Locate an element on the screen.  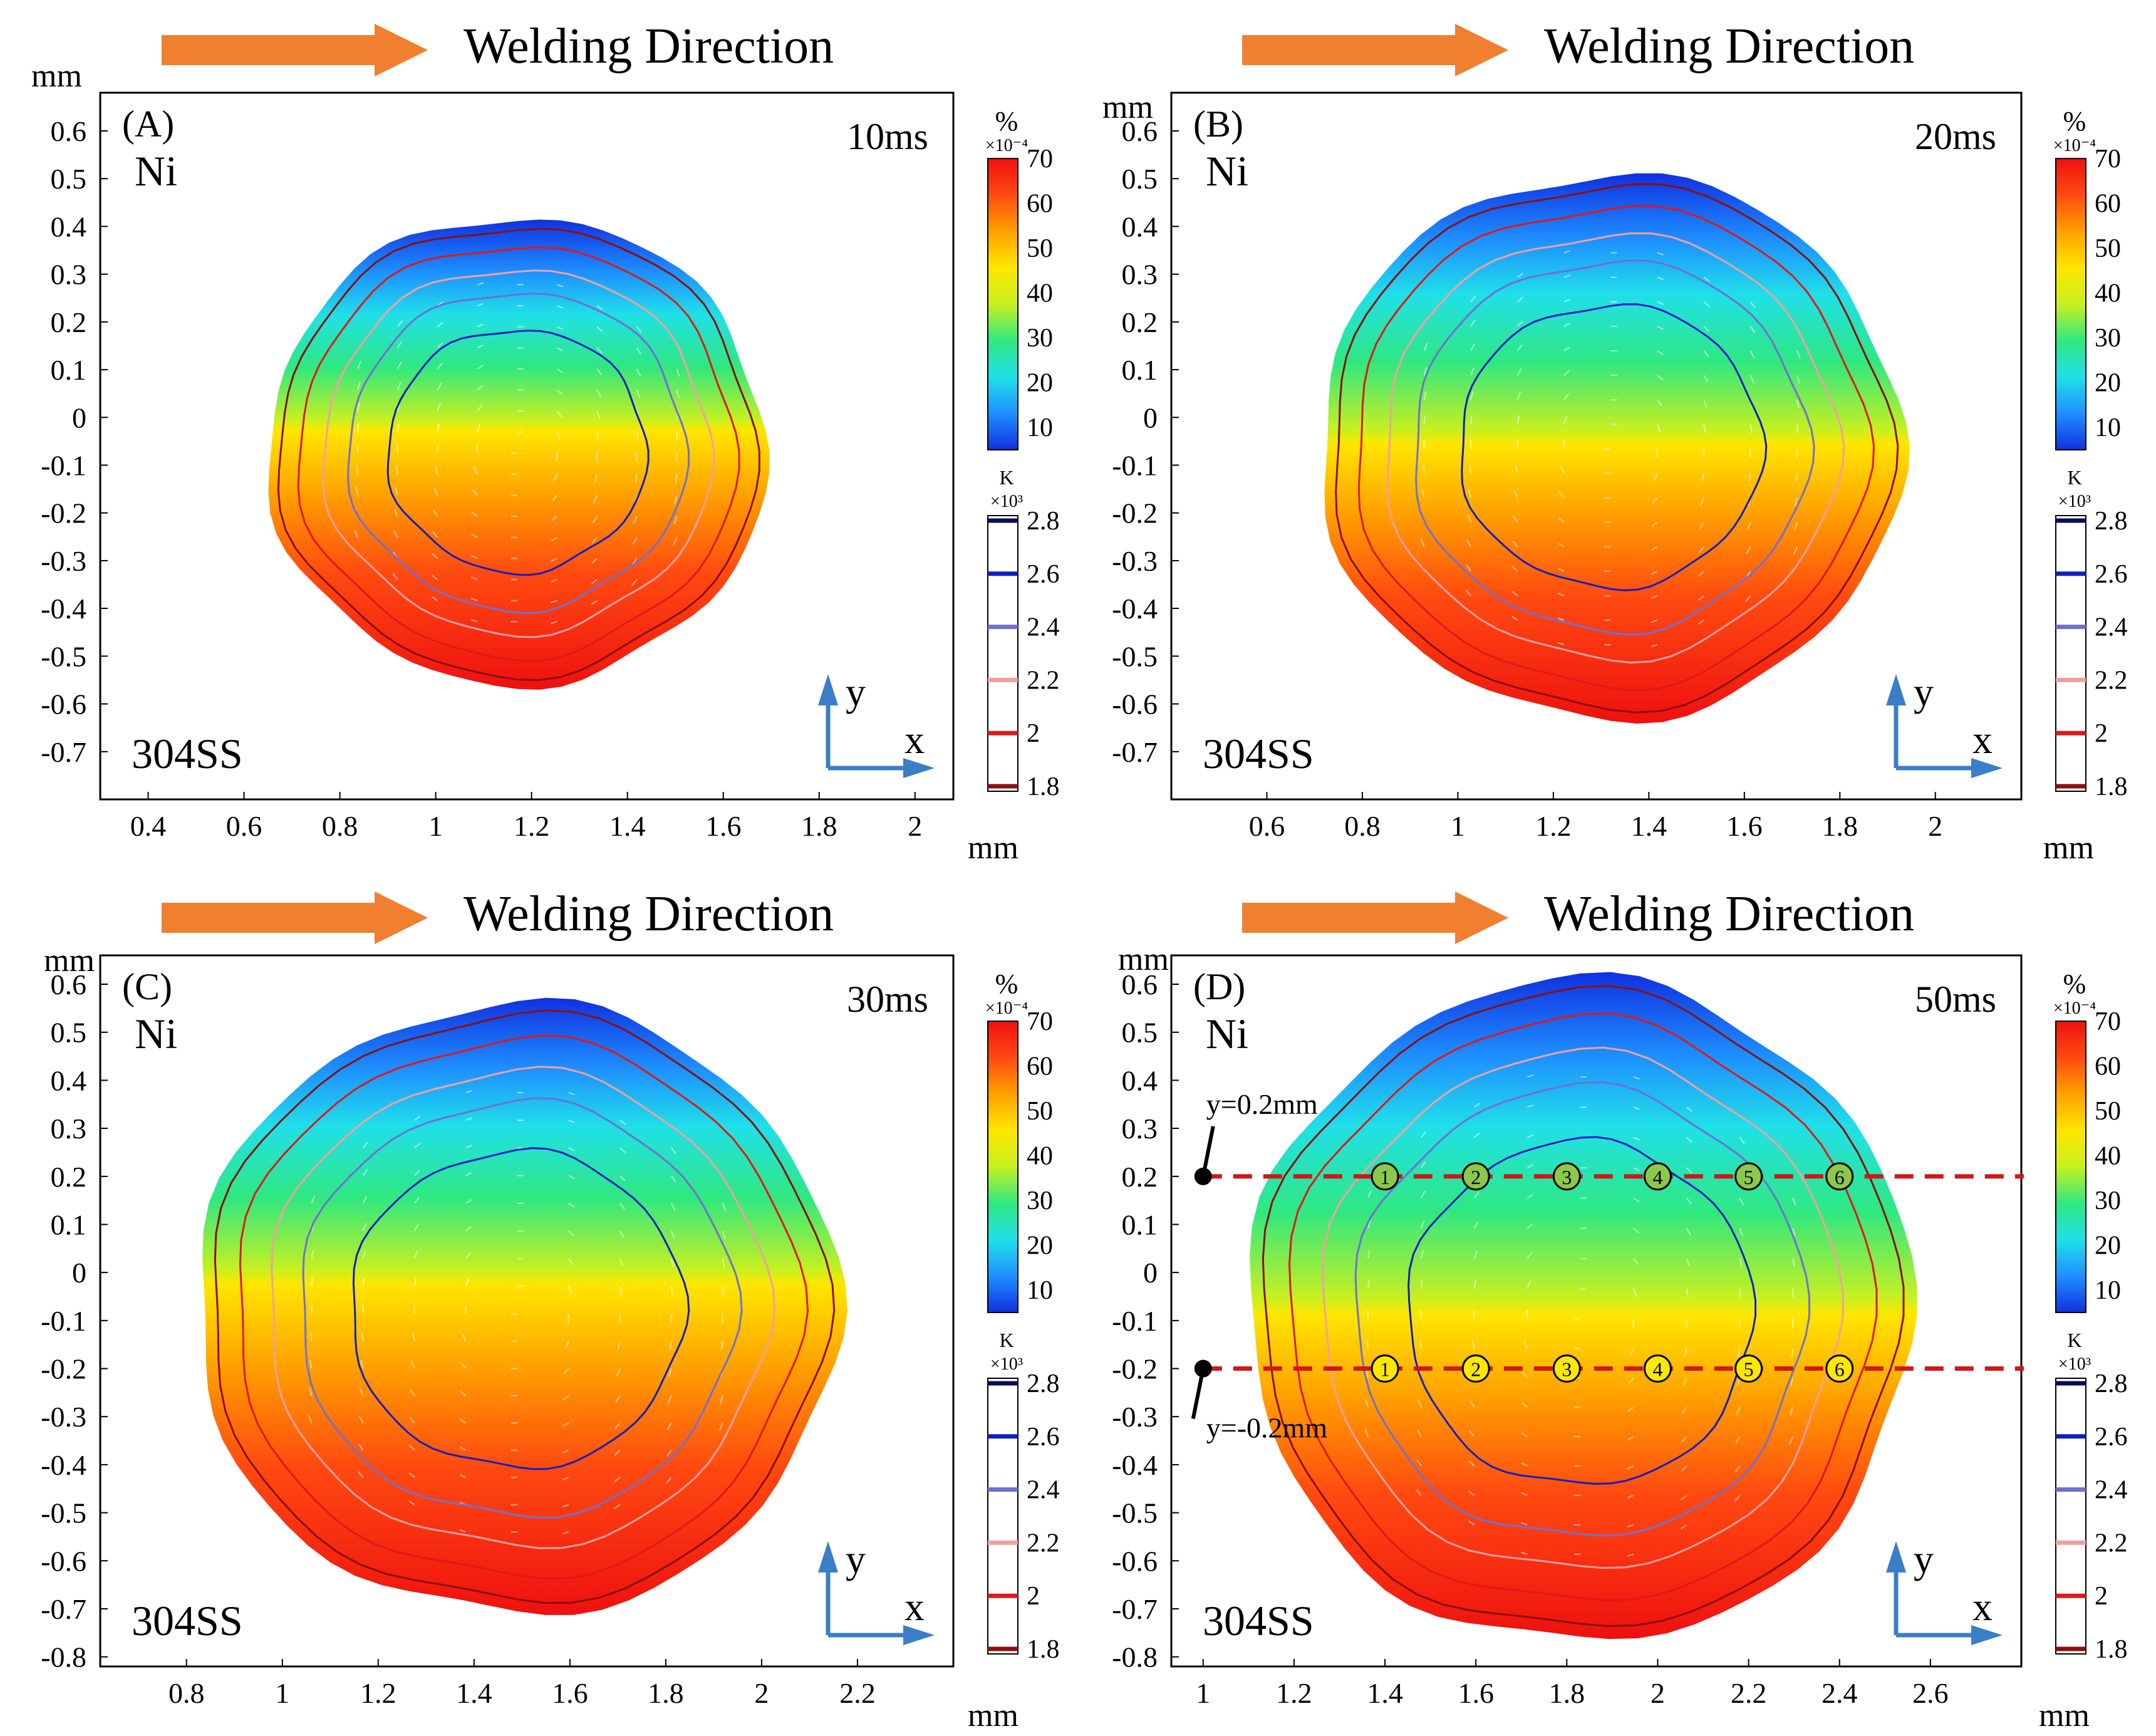
concentration-colorbar: %×10⁻⁴70 60 50 40 30 20 10 is located at coordinates (1019, 278).